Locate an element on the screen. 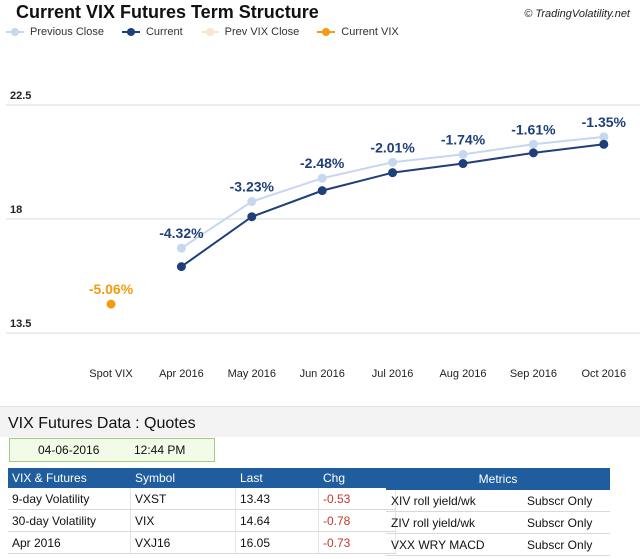 The height and width of the screenshot is (559, 640). row-chg: -0.73 is located at coordinates (357, 542).